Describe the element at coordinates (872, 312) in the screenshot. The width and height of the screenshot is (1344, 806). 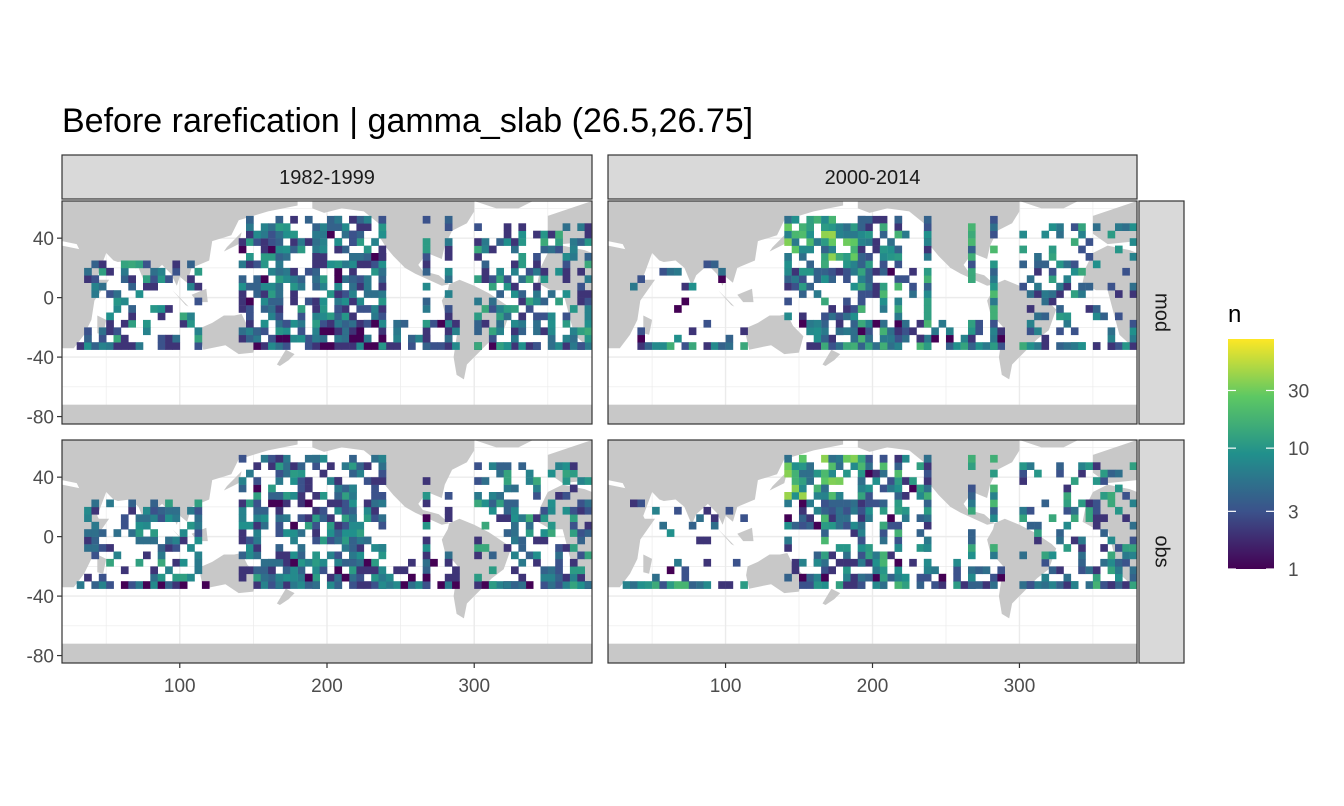
I see `panel-border` at that location.